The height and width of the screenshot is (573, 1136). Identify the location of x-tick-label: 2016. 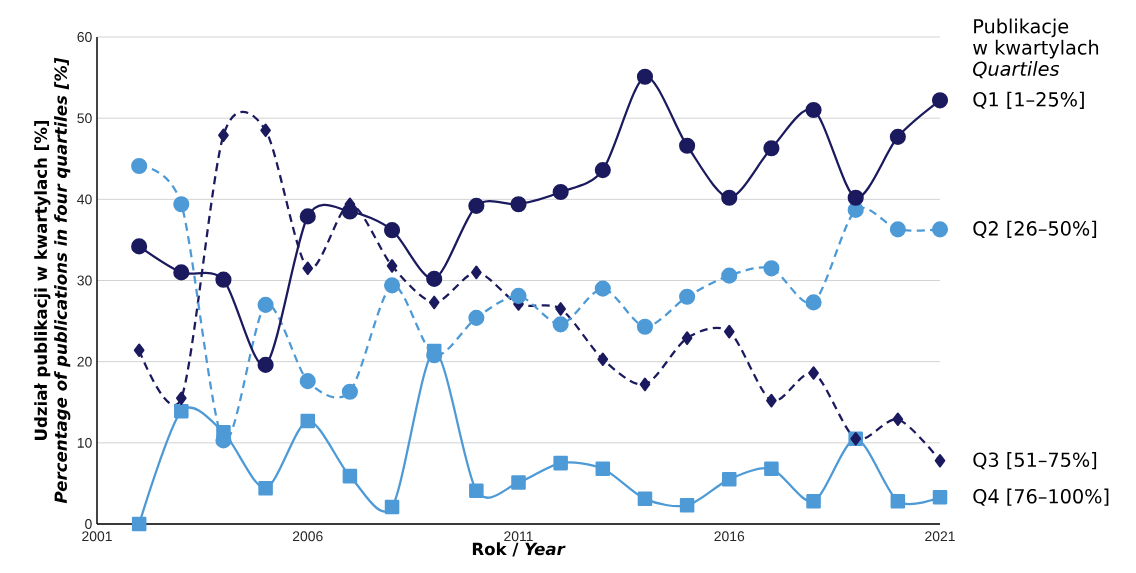
(729, 536).